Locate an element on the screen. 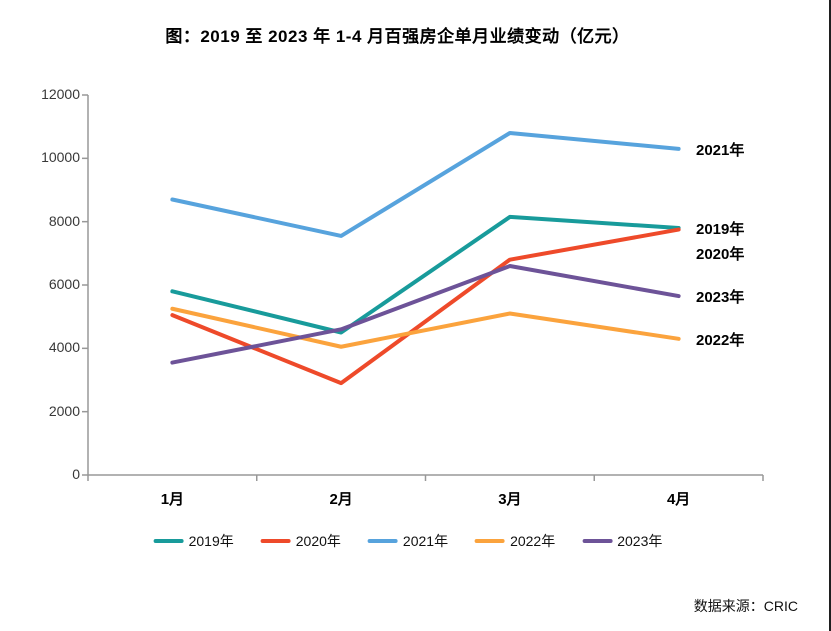  legend-item: 2022年 is located at coordinates (515, 541).